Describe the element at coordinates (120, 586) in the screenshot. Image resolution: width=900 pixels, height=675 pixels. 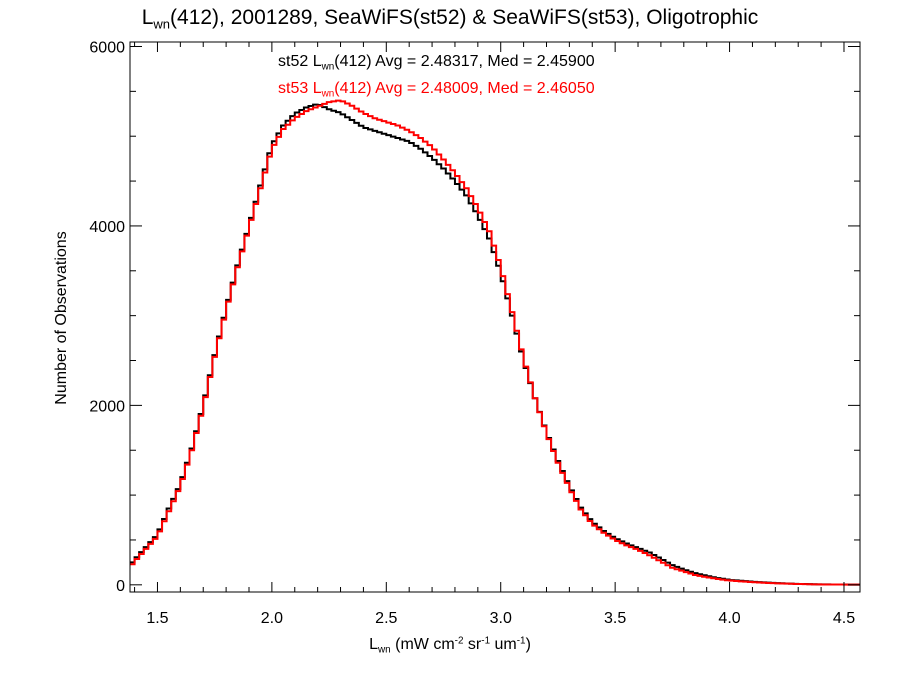
I see `y-tick-label: 0` at that location.